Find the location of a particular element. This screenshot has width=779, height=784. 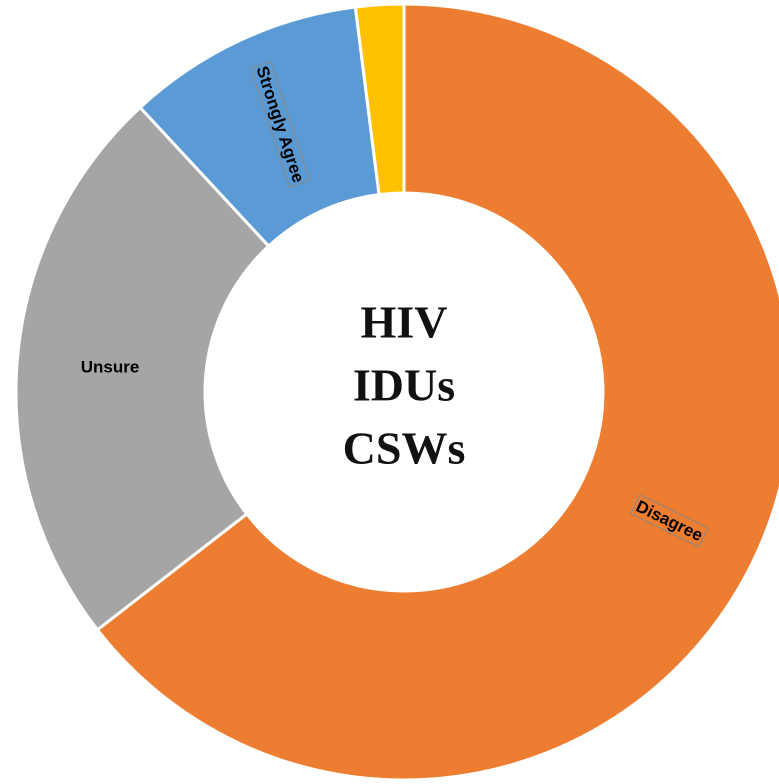

center-text: HIV is located at coordinates (404, 322).